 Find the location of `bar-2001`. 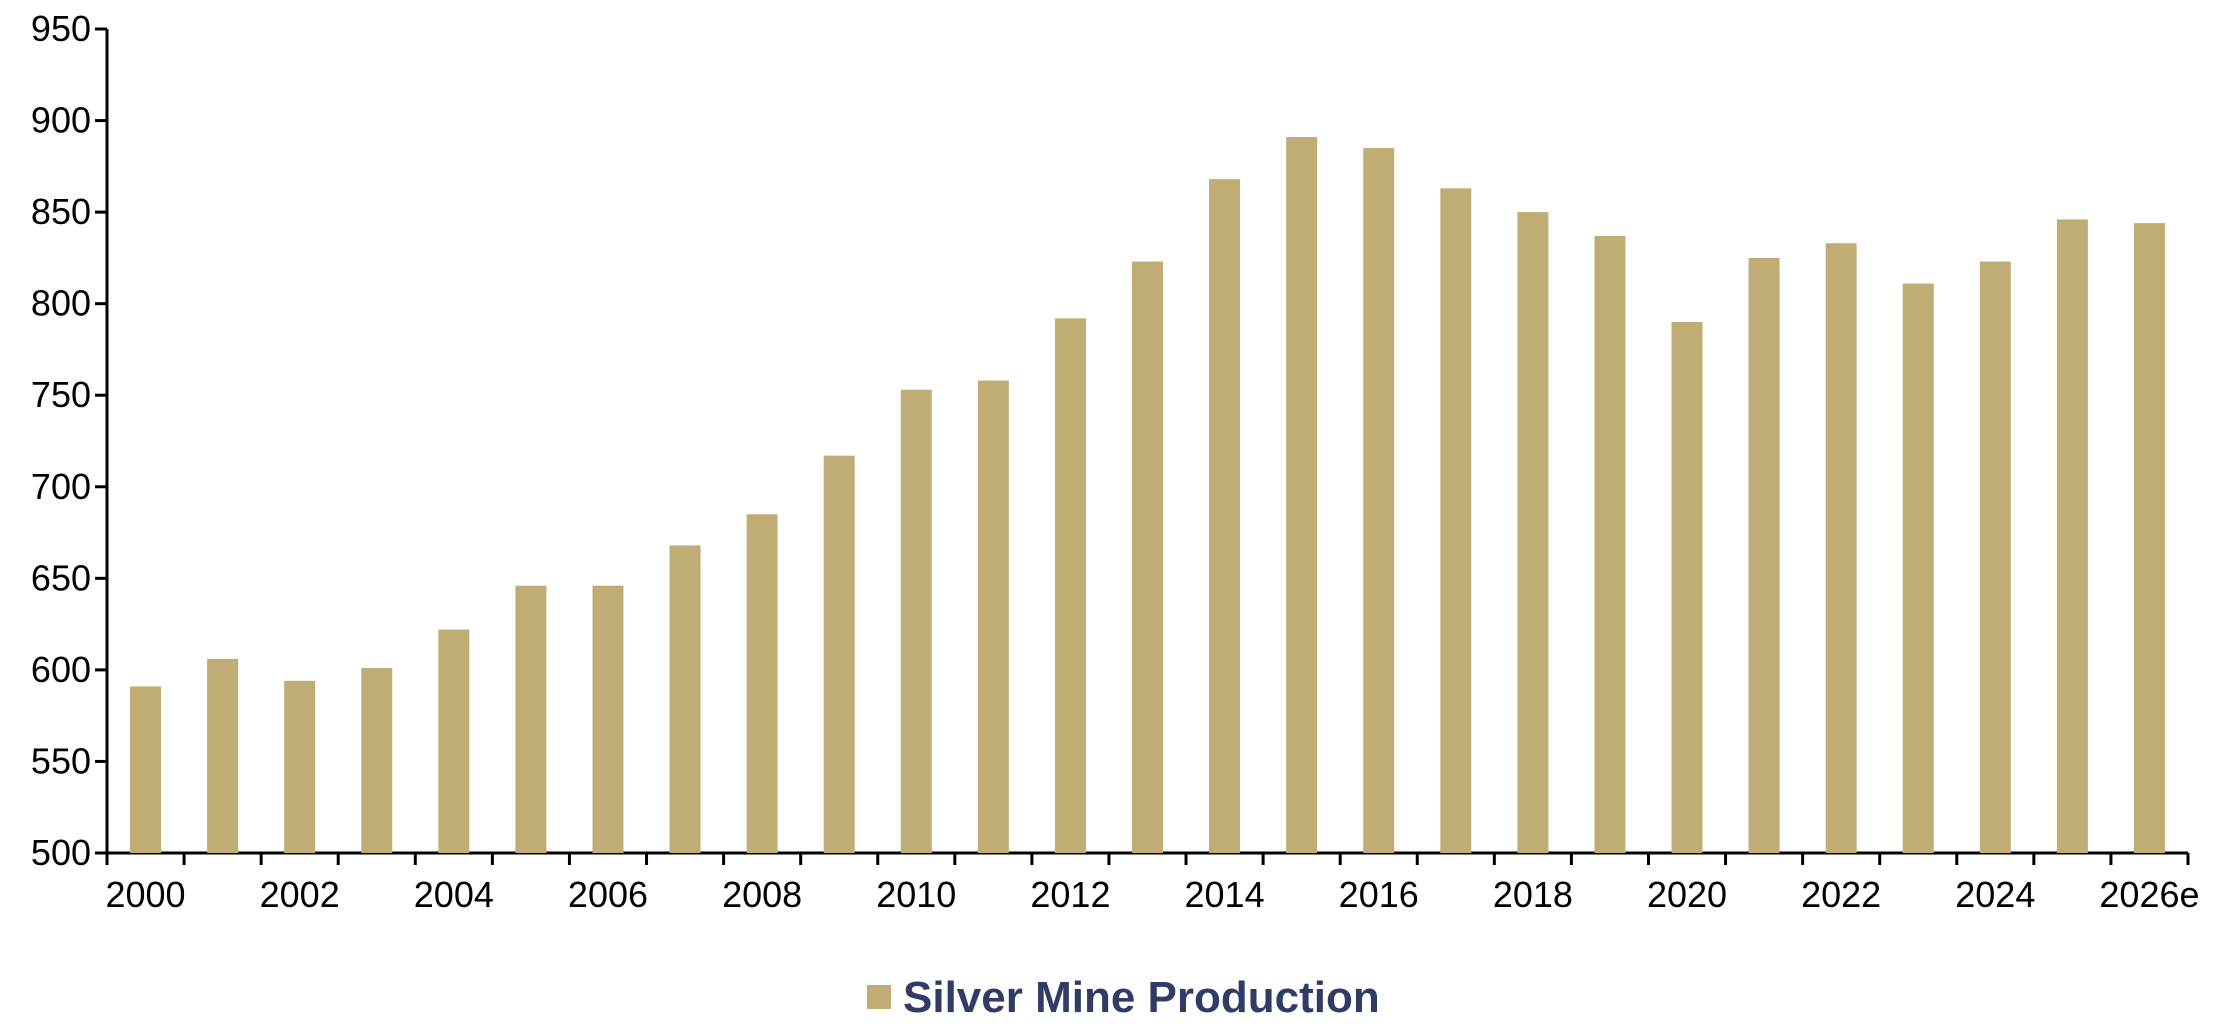

bar-2001 is located at coordinates (223, 755).